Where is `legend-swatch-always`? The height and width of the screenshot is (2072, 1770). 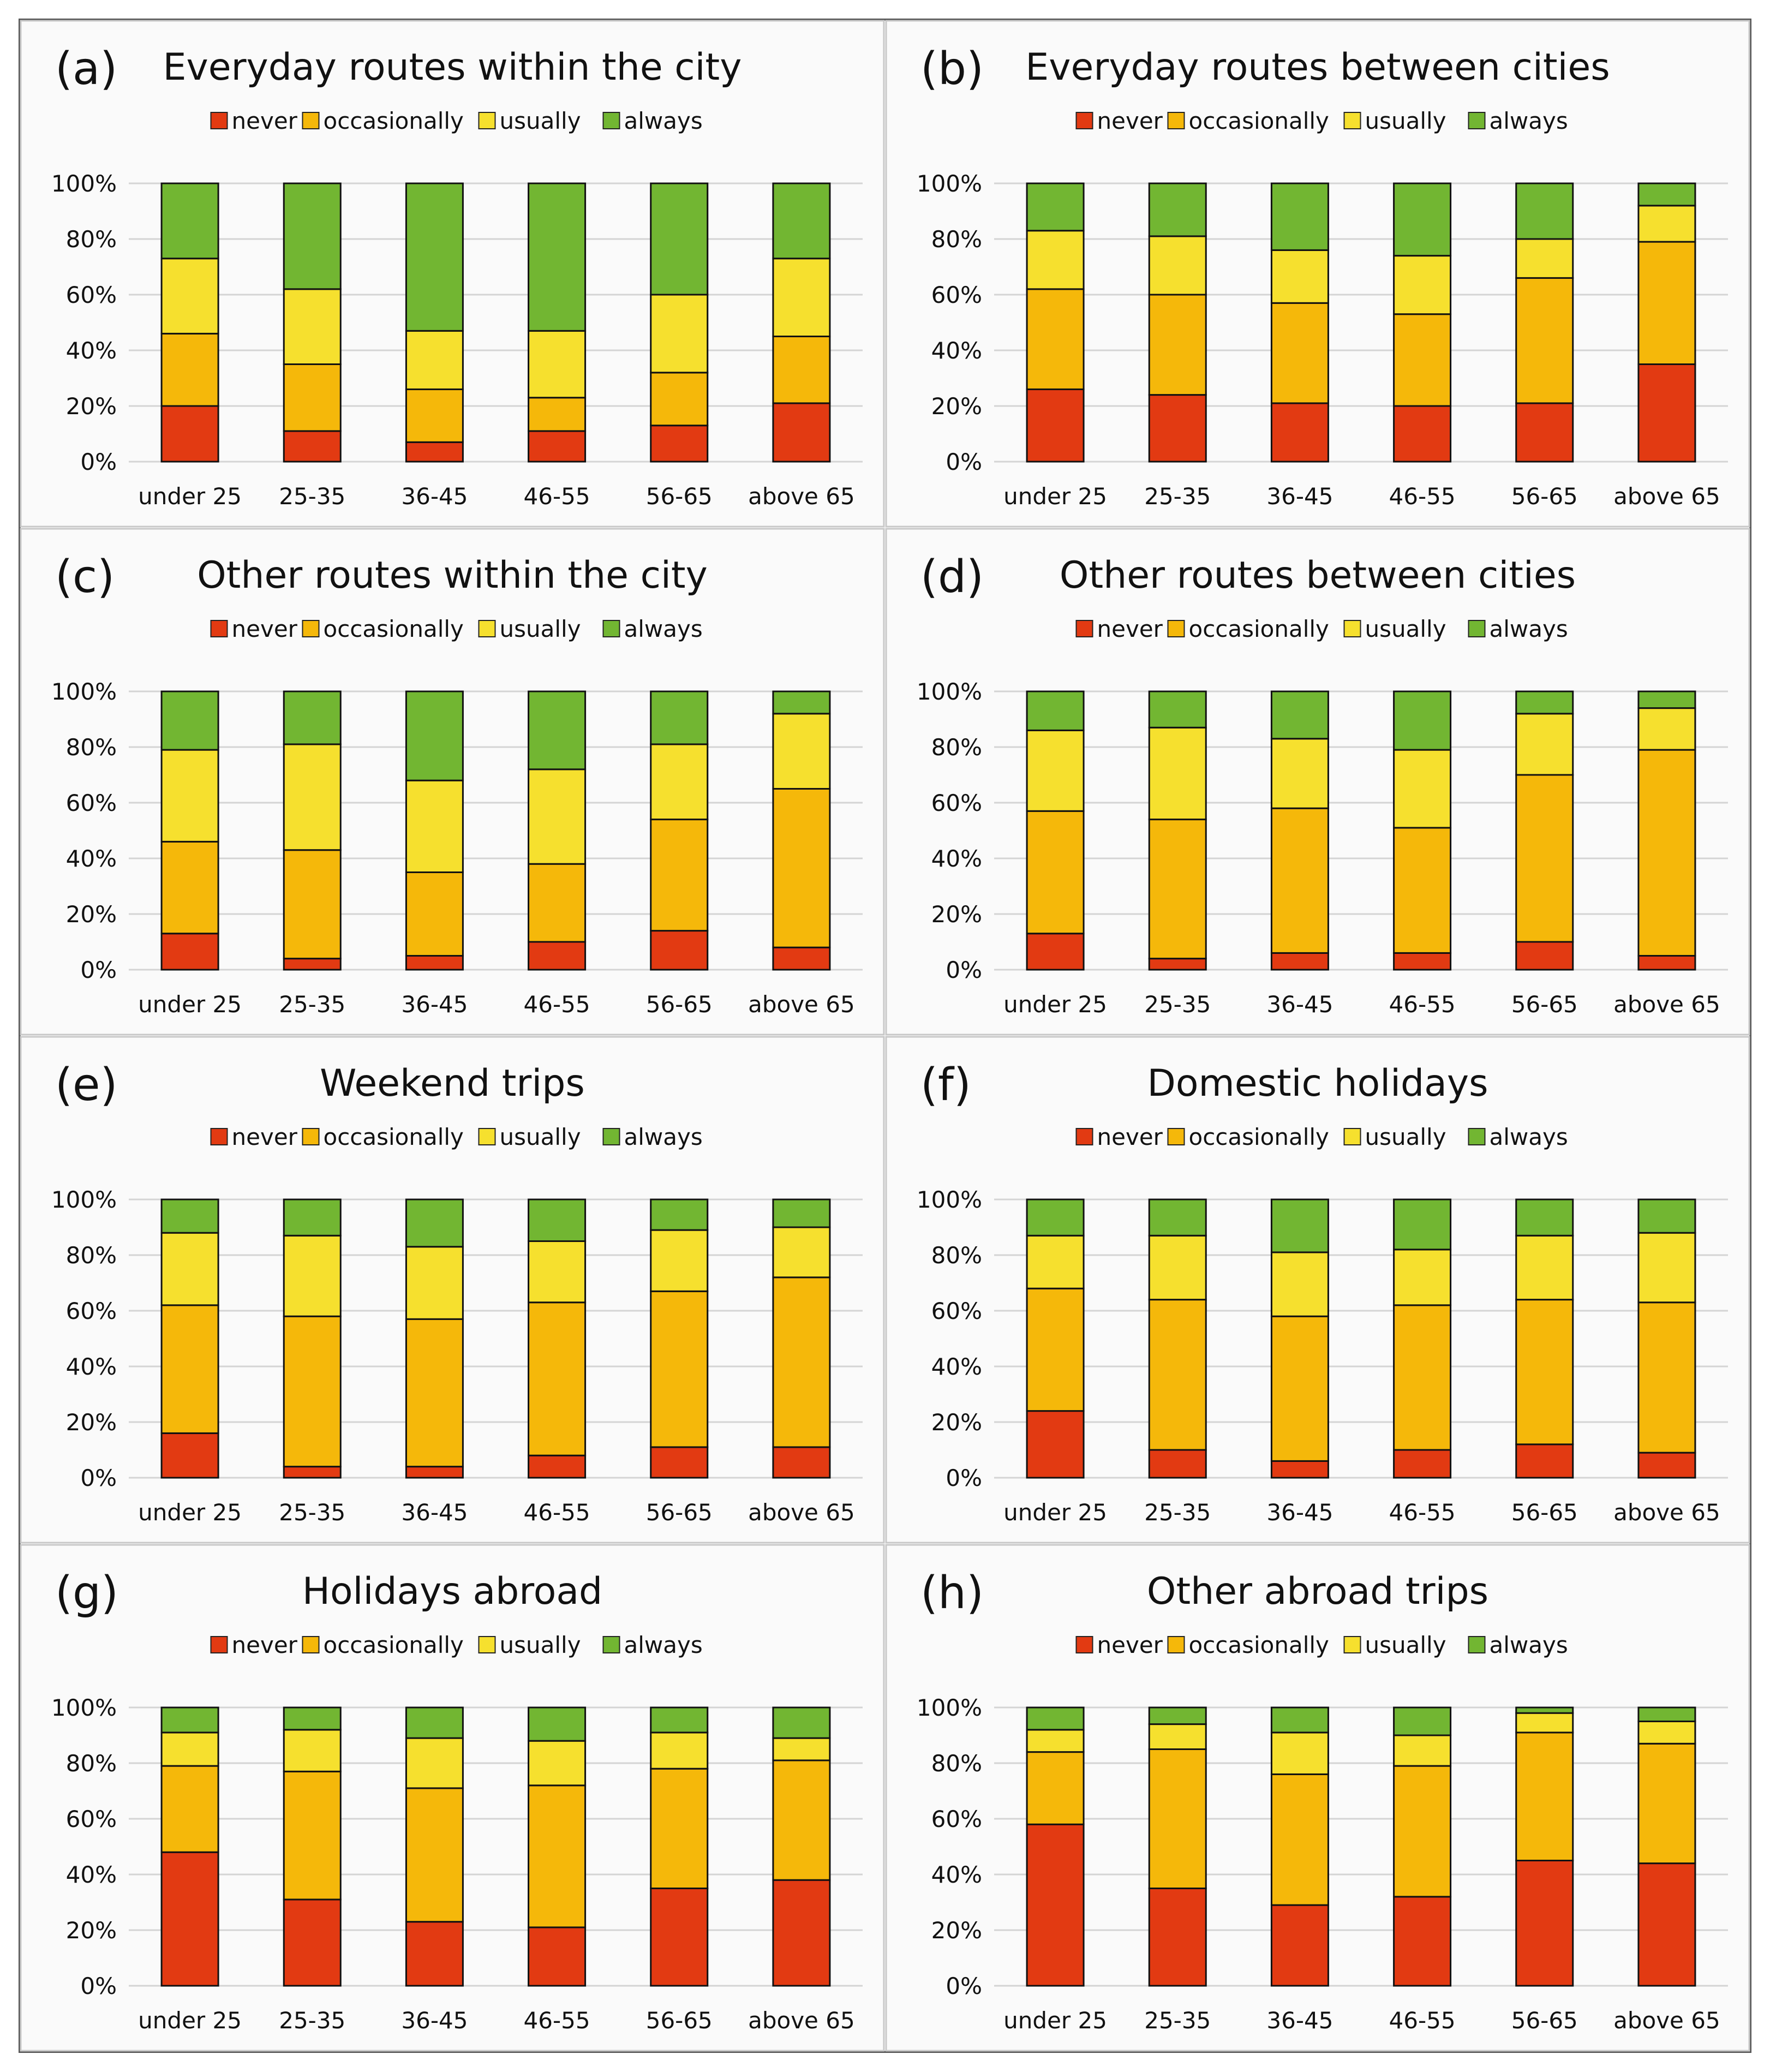
legend-swatch-always is located at coordinates (1477, 1644).